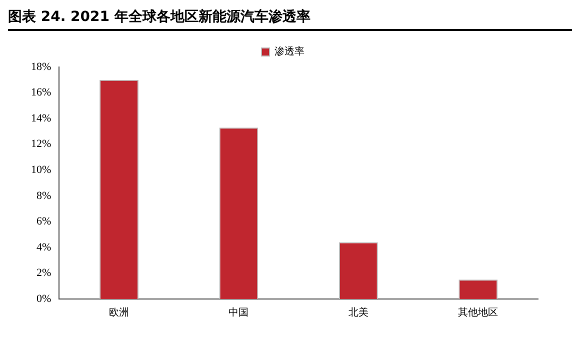 Image resolution: width=580 pixels, height=355 pixels. What do you see at coordinates (44, 222) in the screenshot?
I see `y-tick-label: 6%` at bounding box center [44, 222].